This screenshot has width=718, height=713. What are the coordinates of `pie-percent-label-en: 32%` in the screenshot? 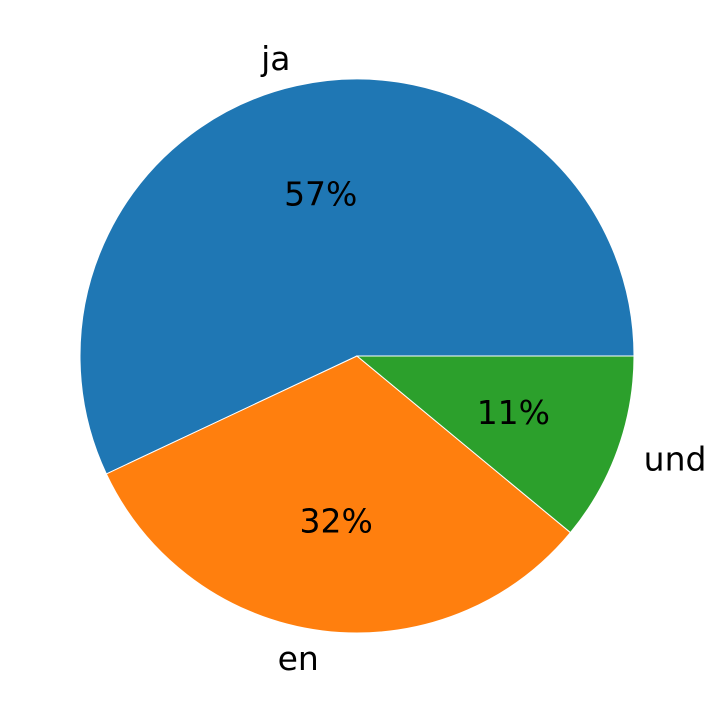 It's located at (335, 520).